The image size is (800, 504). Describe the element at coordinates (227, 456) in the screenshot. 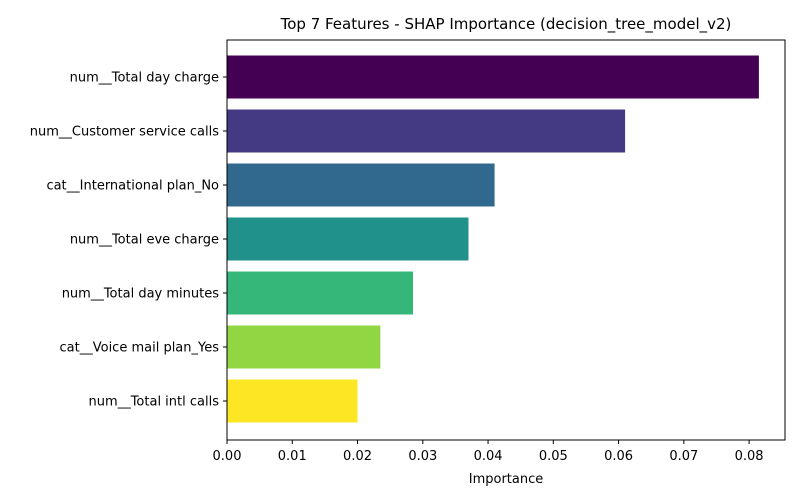

I see `x-tick-label: 0.00` at that location.